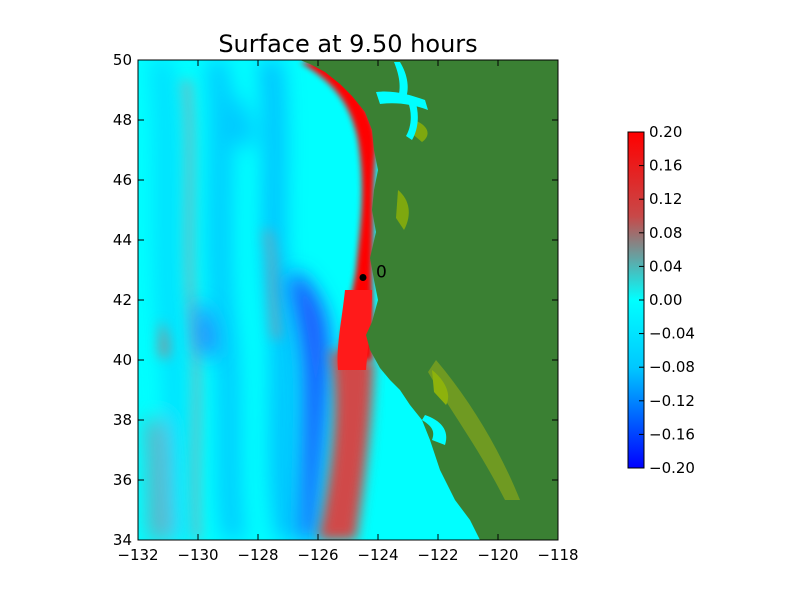  I want to click on colorbar-tick-label: −0.20, so click(672, 468).